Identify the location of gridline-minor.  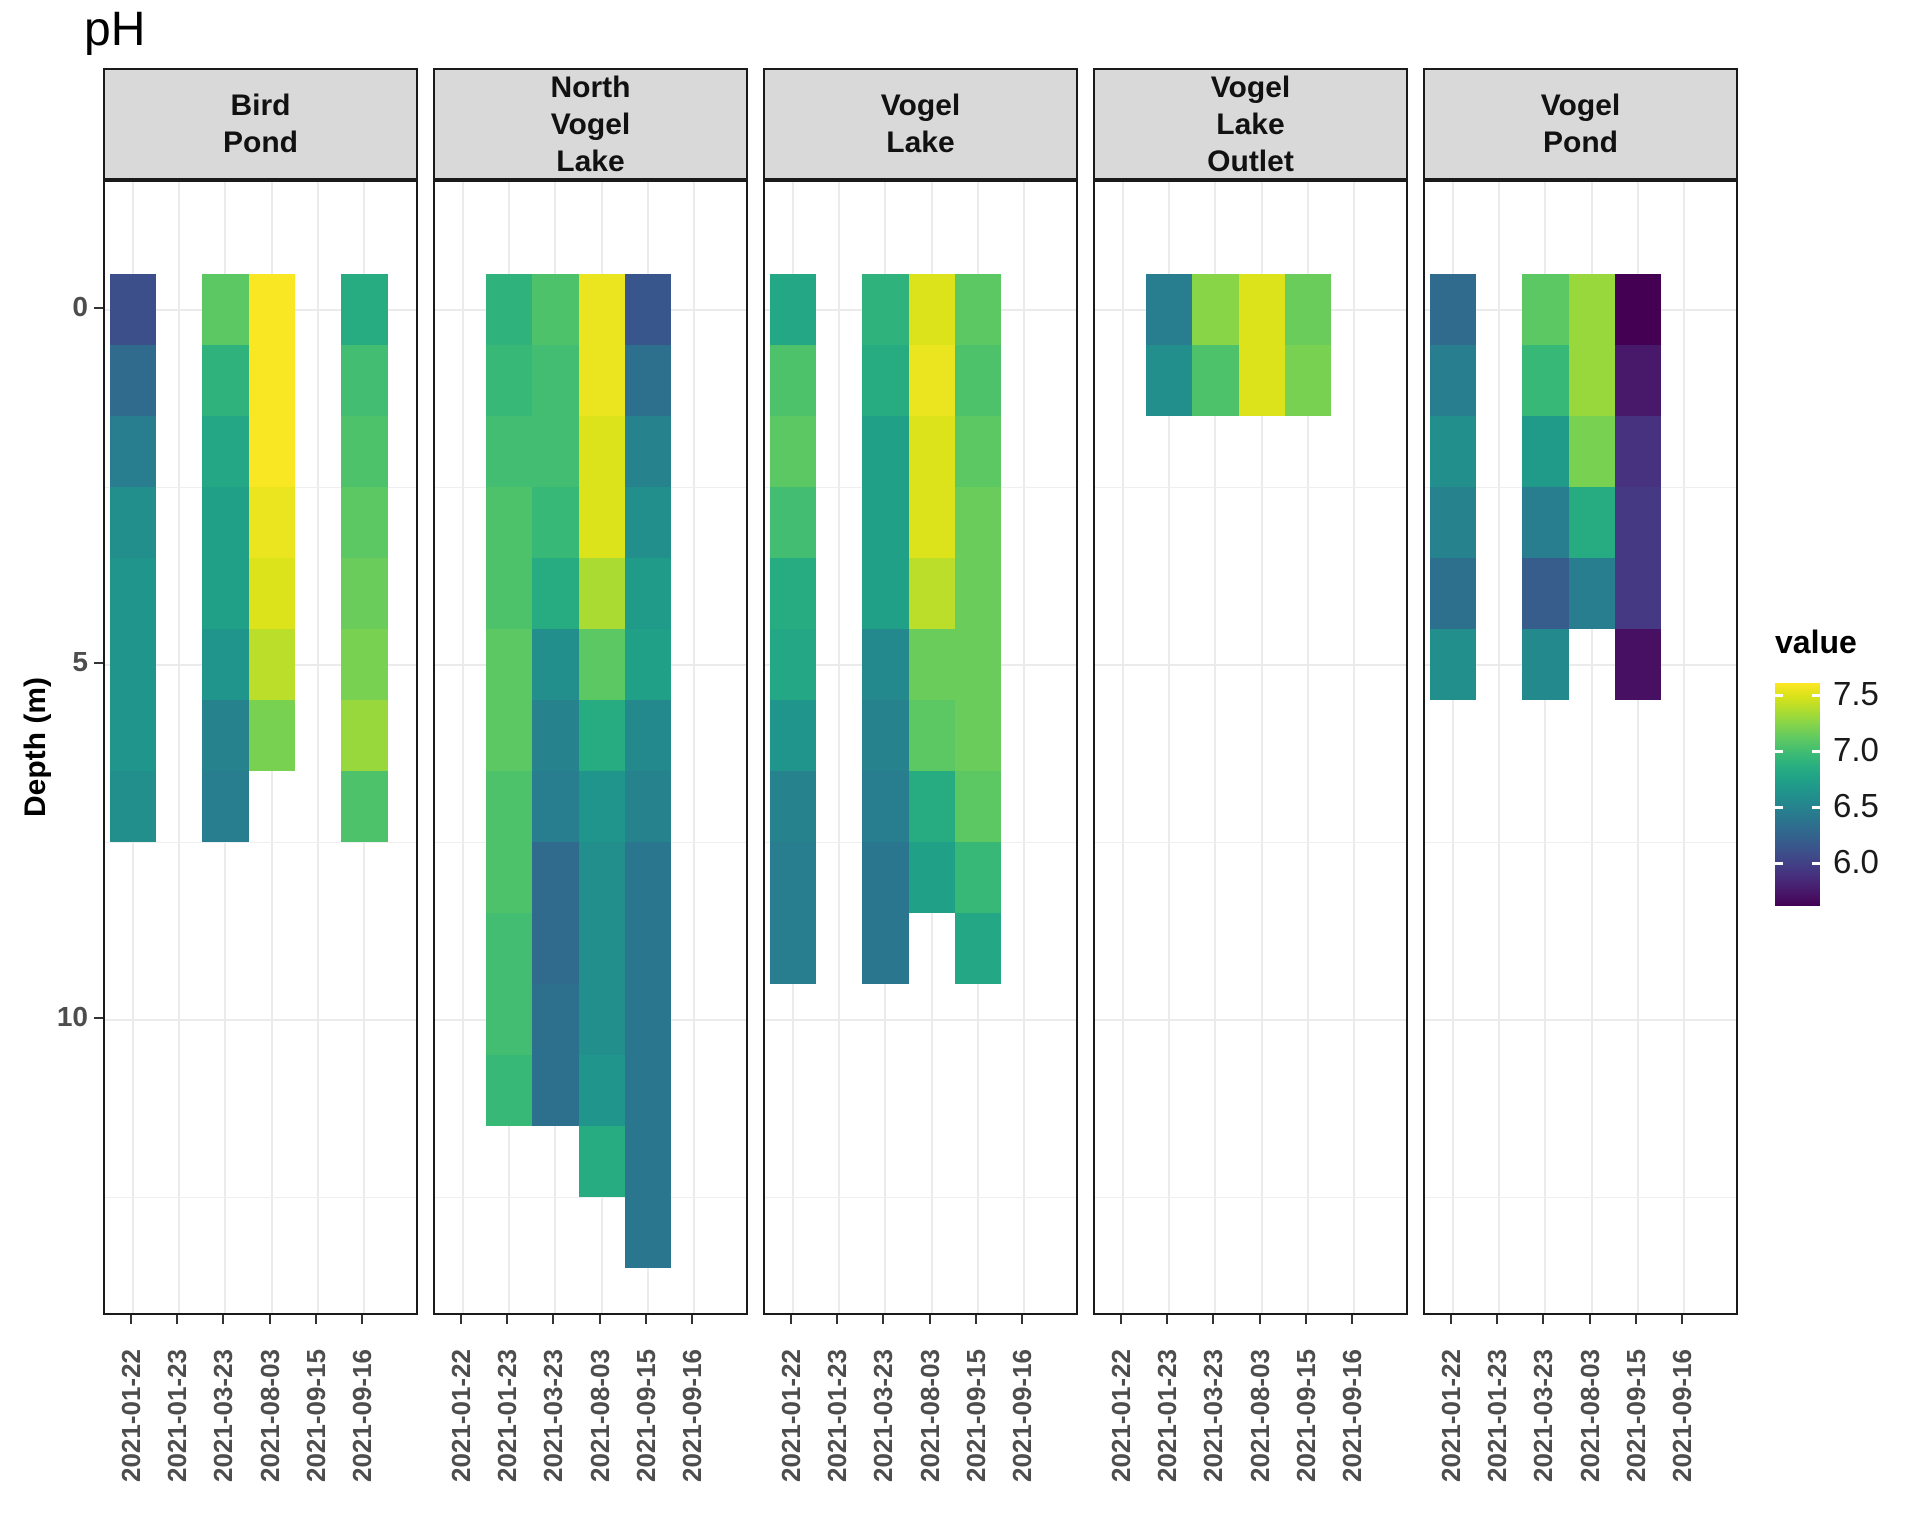
(1250, 843).